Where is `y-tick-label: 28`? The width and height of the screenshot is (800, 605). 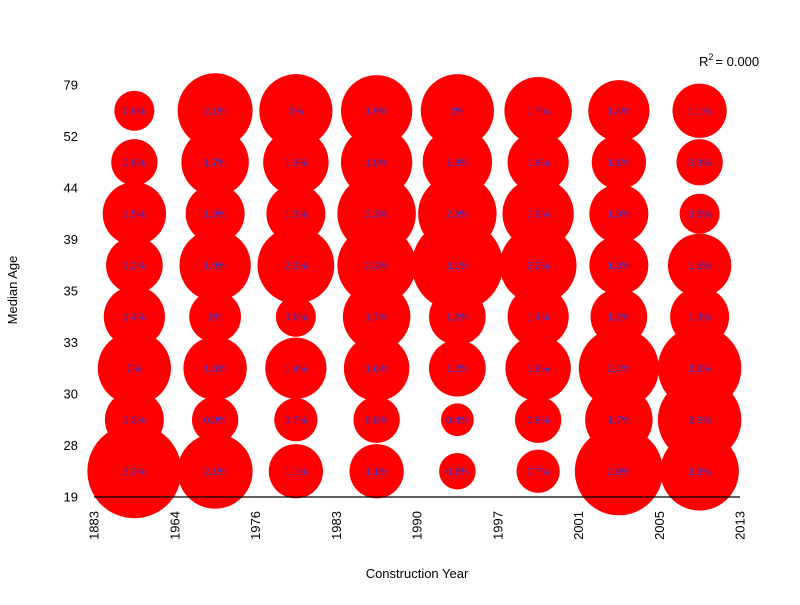
y-tick-label: 28 is located at coordinates (71, 445).